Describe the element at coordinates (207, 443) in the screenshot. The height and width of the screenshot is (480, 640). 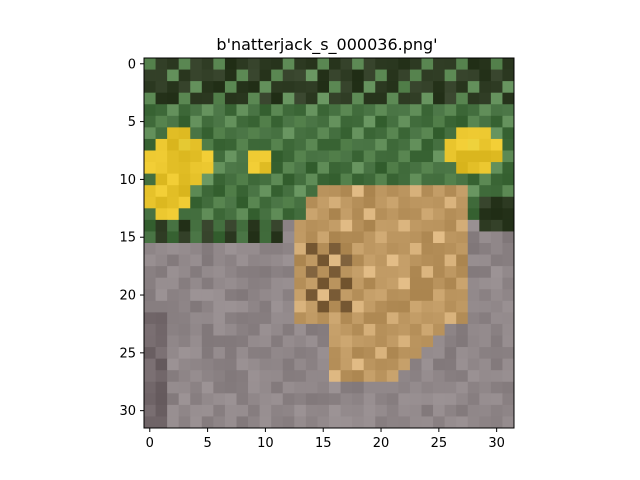
I see `x-tick-label: 5` at that location.